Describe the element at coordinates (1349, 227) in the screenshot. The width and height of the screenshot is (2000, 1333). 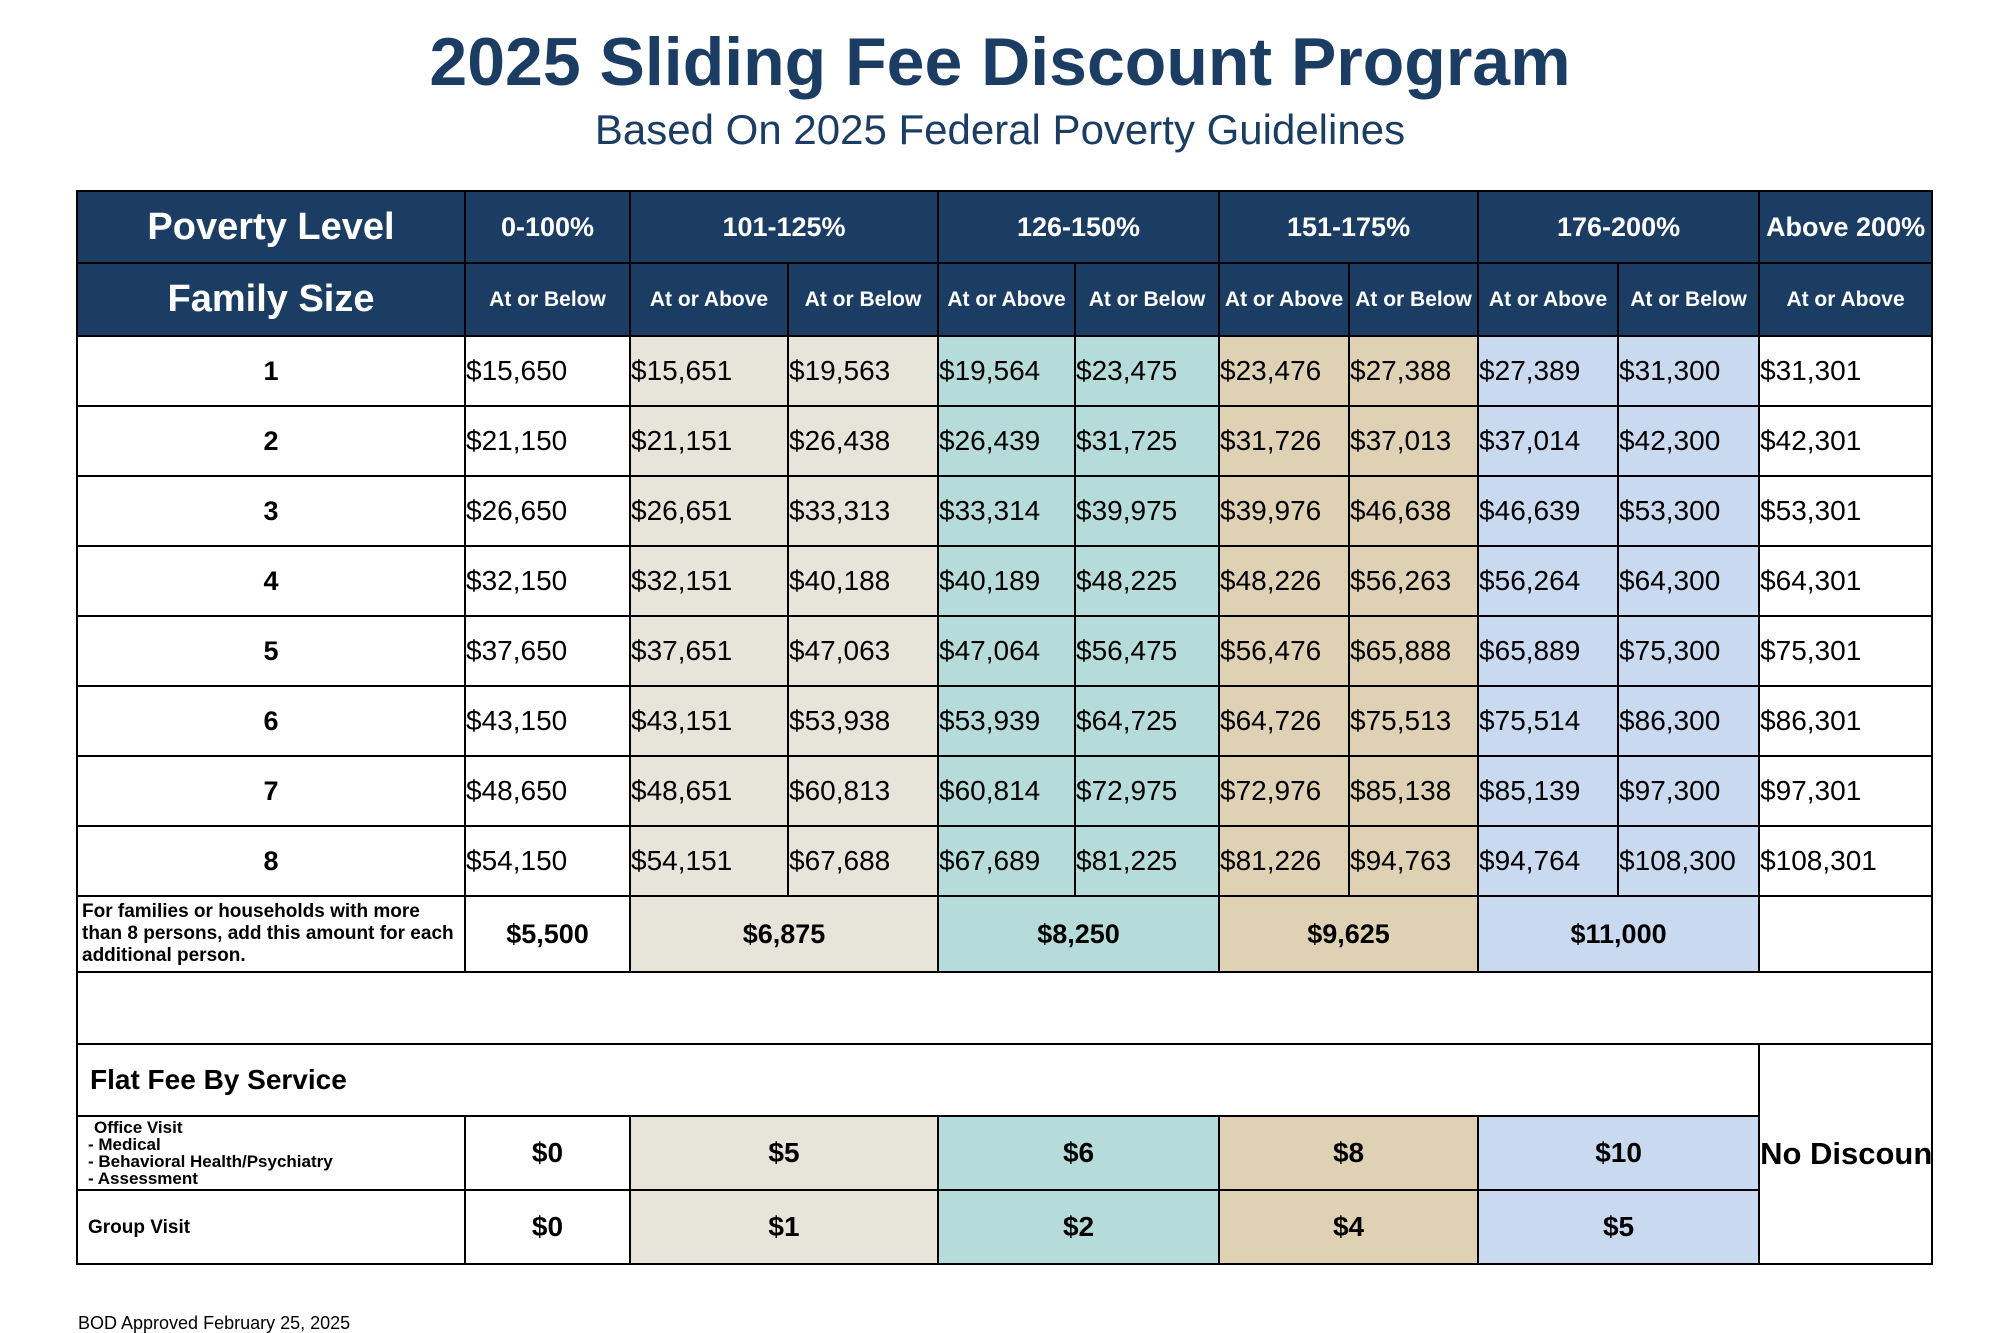
I see `level-header: 151-175%` at that location.